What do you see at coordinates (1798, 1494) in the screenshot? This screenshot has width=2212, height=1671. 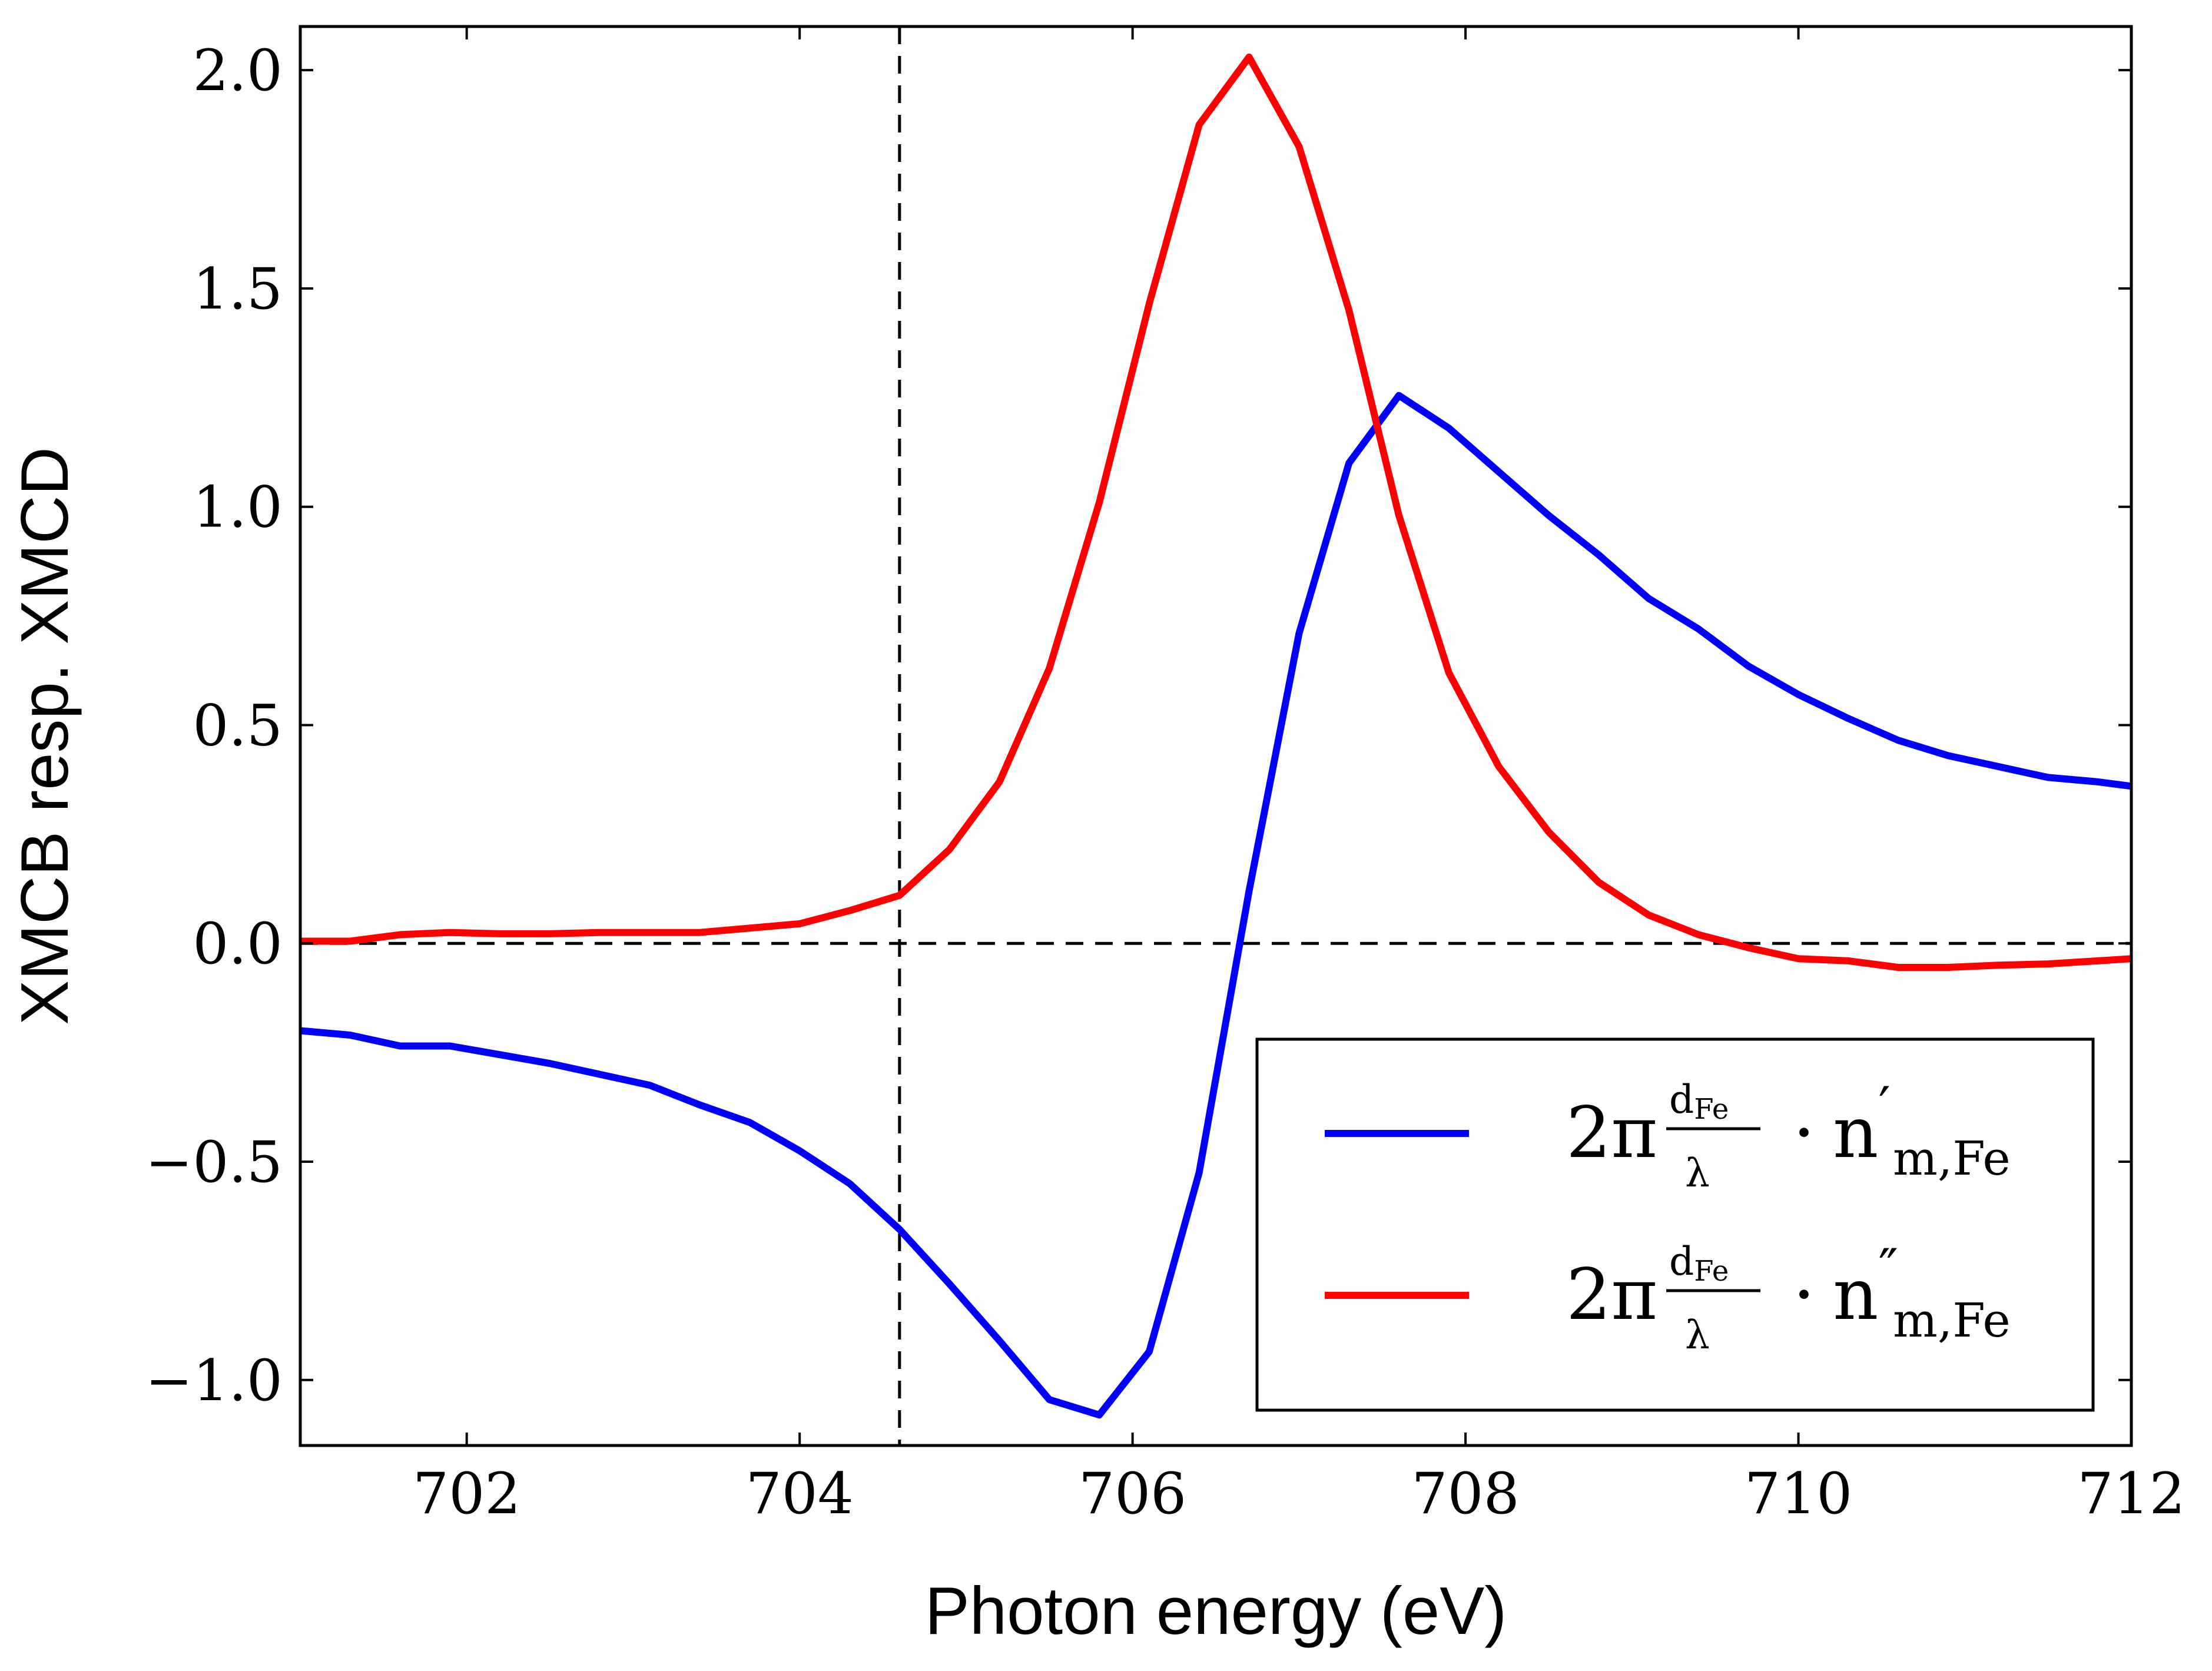 I see `x-tick-label: 710` at bounding box center [1798, 1494].